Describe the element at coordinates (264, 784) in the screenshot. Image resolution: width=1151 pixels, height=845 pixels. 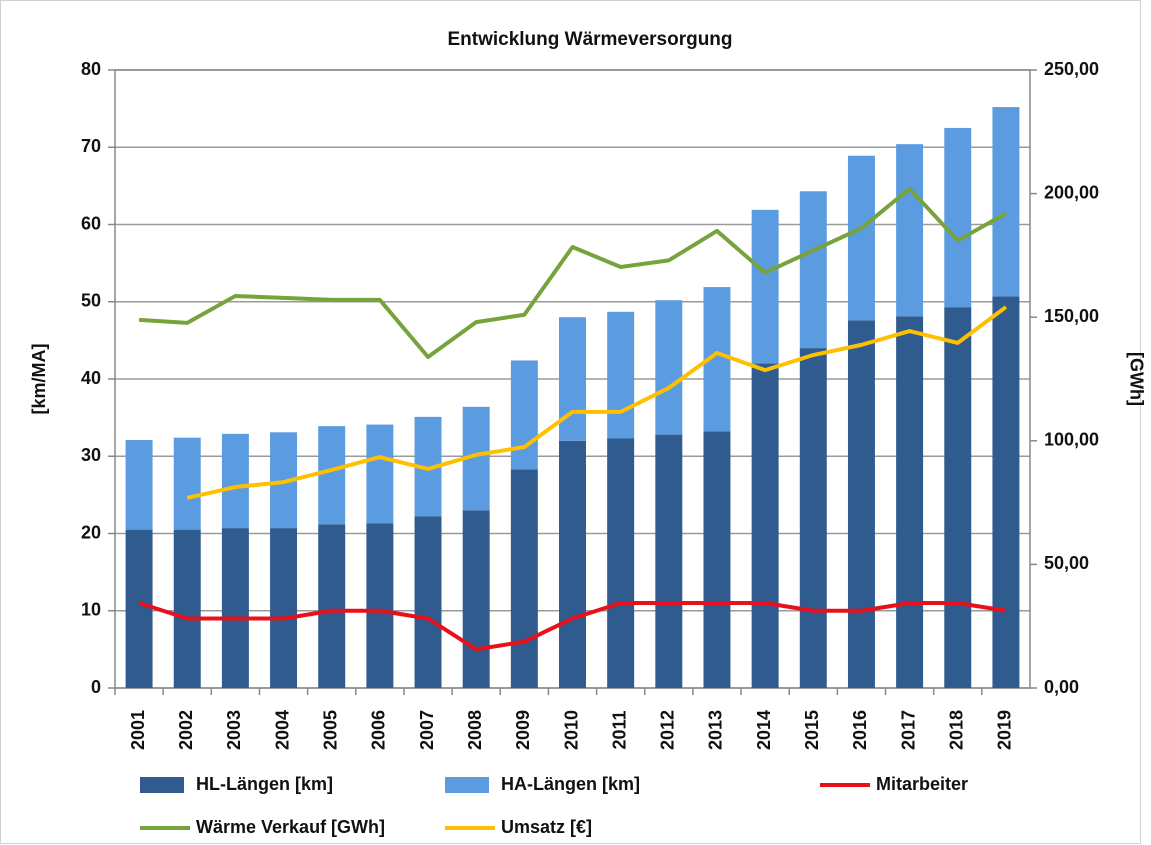
I see `legend-label: HL-Längen [km]` at that location.